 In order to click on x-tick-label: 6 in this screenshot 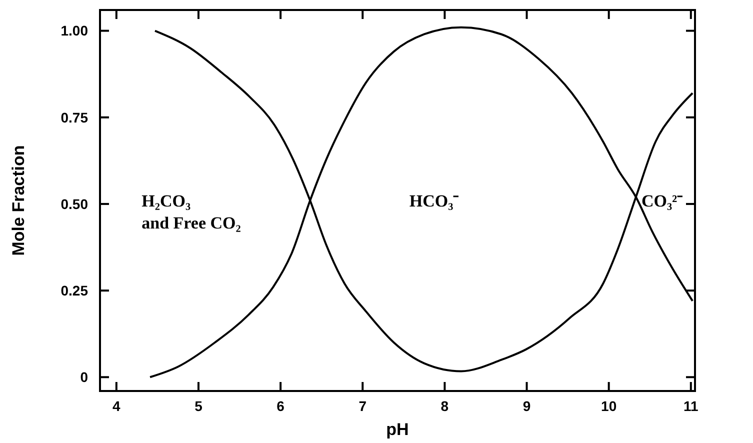, I will do `click(280, 406)`.